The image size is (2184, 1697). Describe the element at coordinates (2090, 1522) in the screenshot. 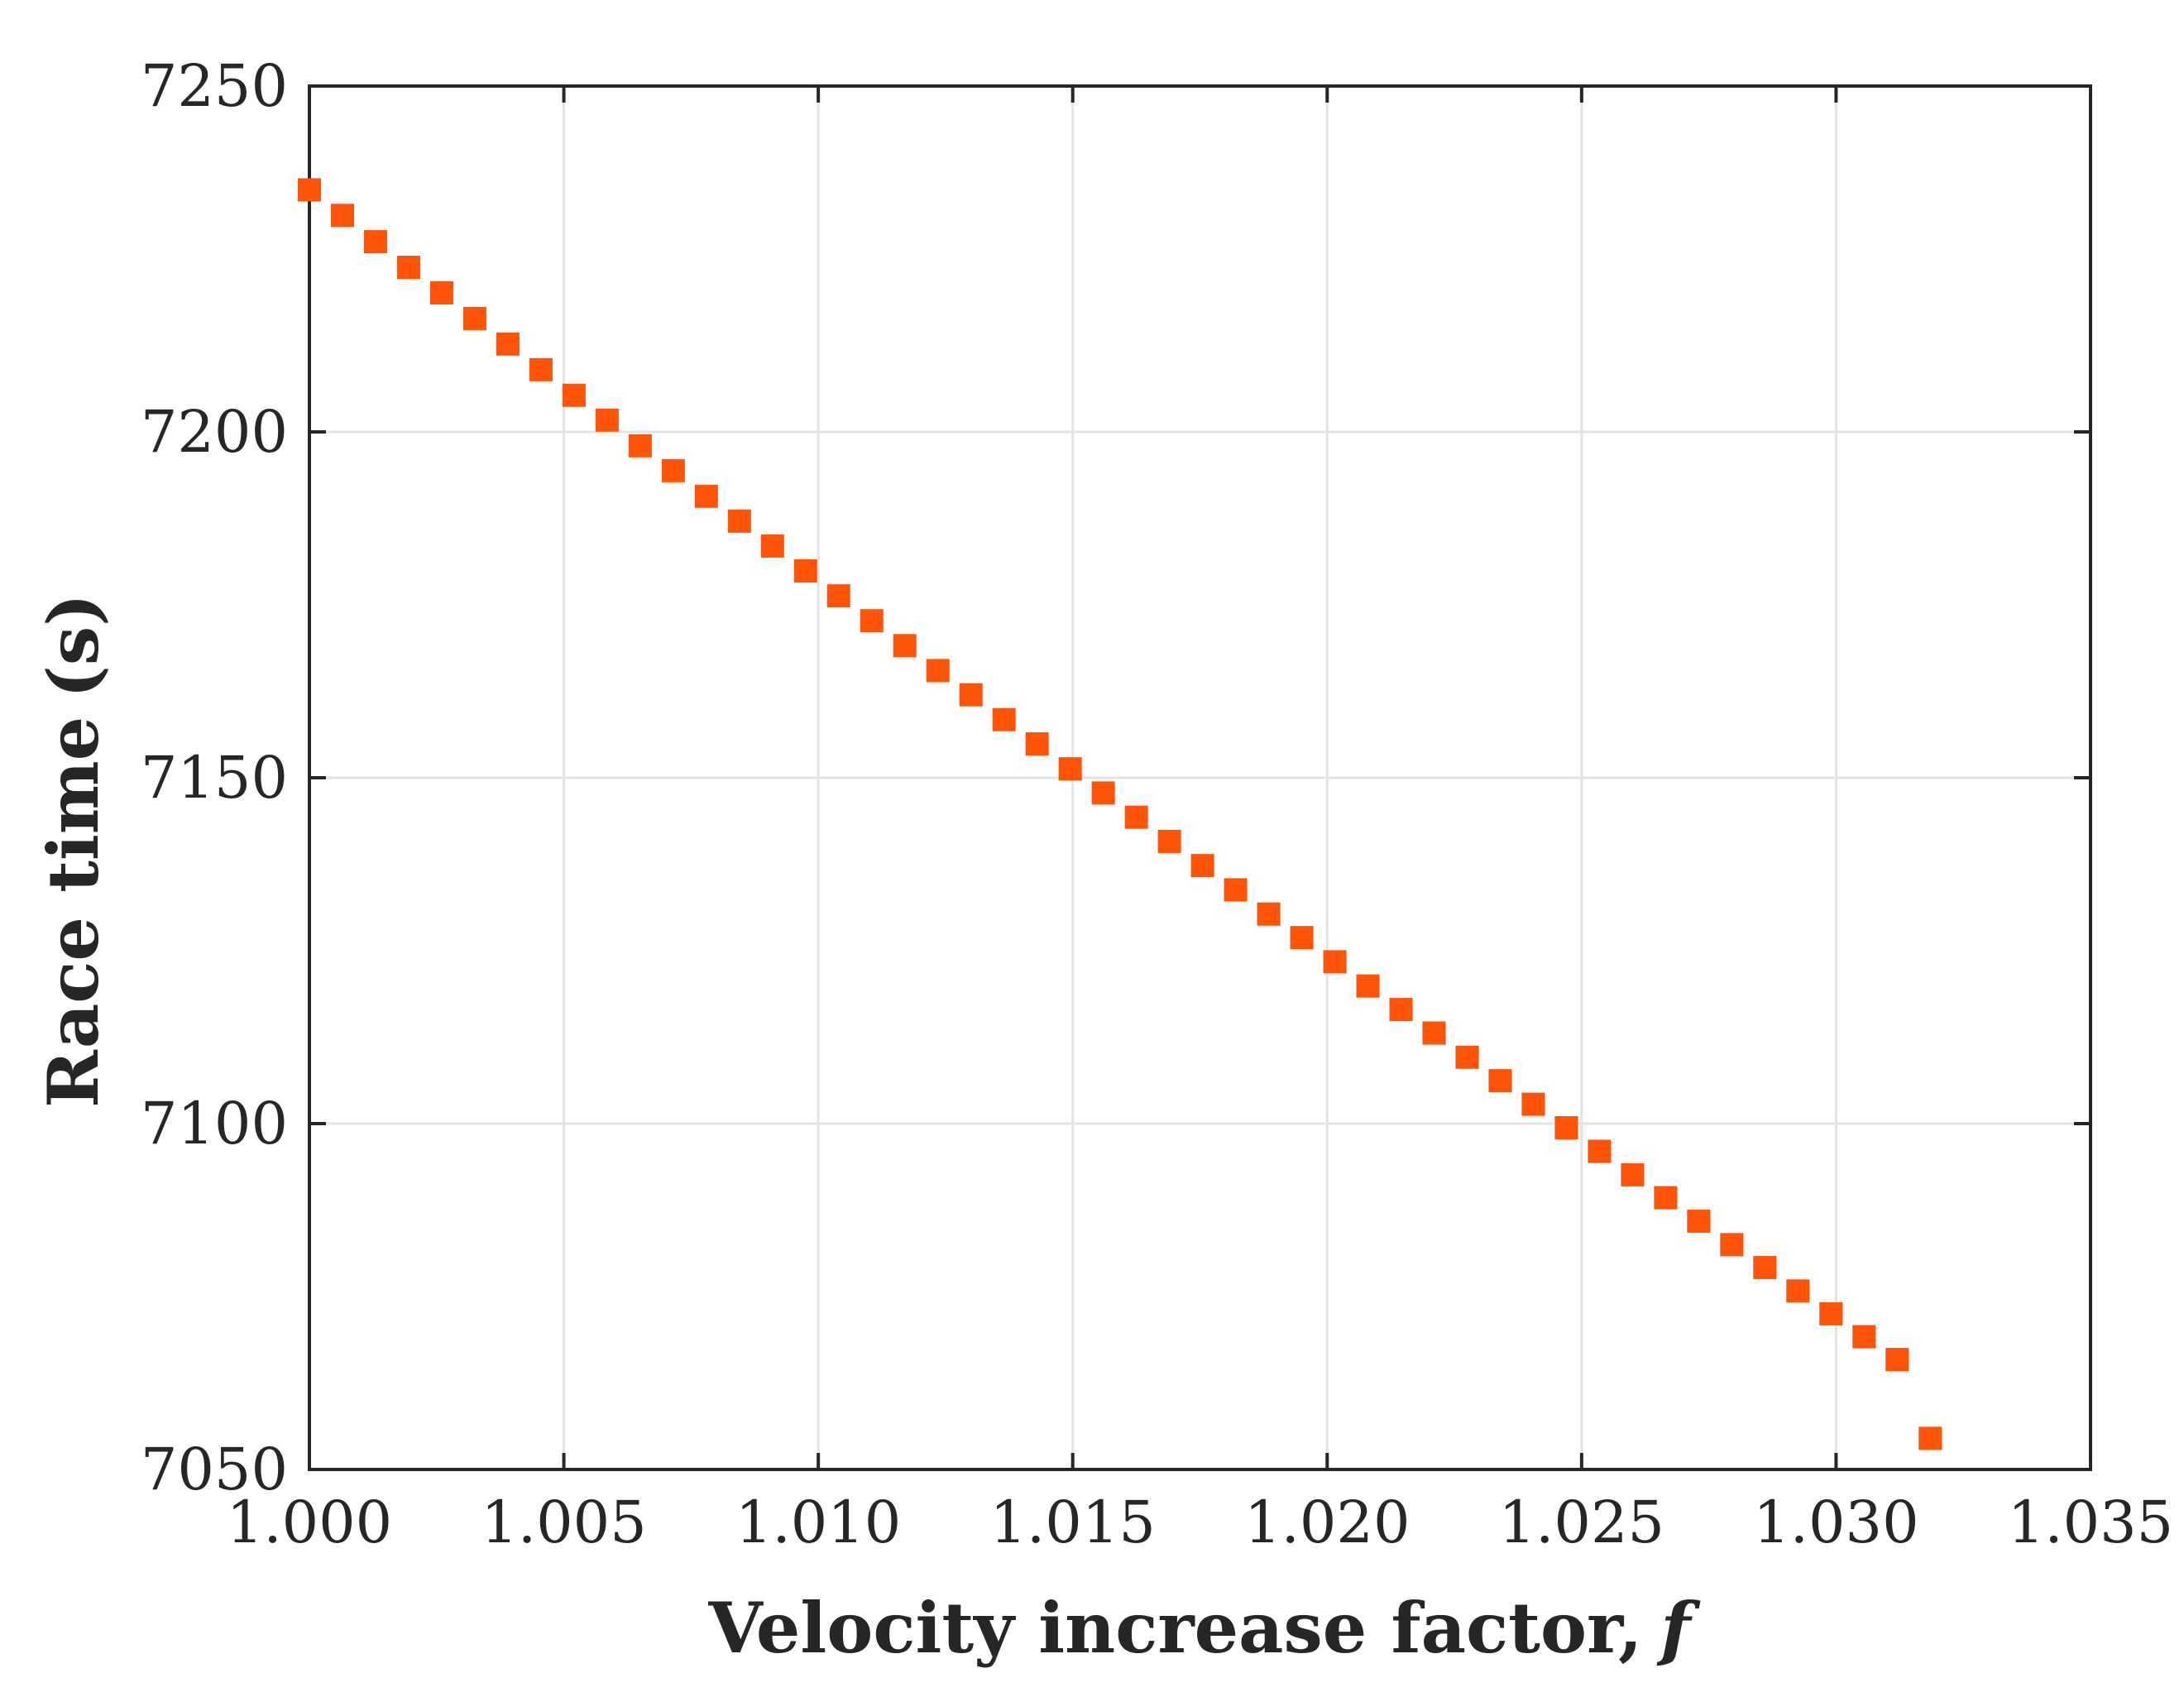

I see `x-tick-label: 1.035` at that location.